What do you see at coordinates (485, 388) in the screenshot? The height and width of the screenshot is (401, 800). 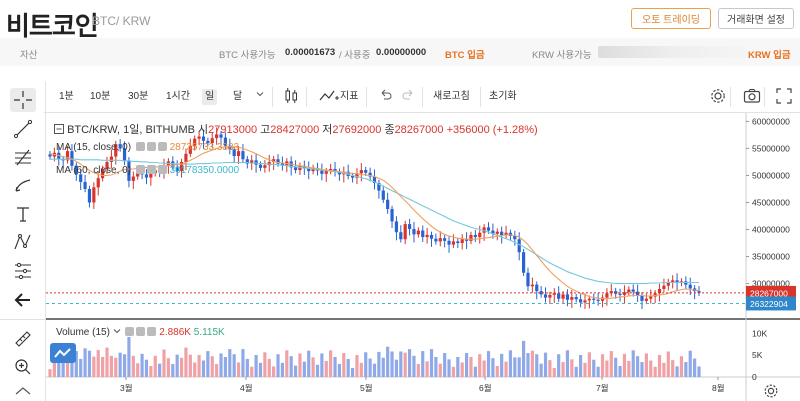 I see `x-tick-label: 6월` at bounding box center [485, 388].